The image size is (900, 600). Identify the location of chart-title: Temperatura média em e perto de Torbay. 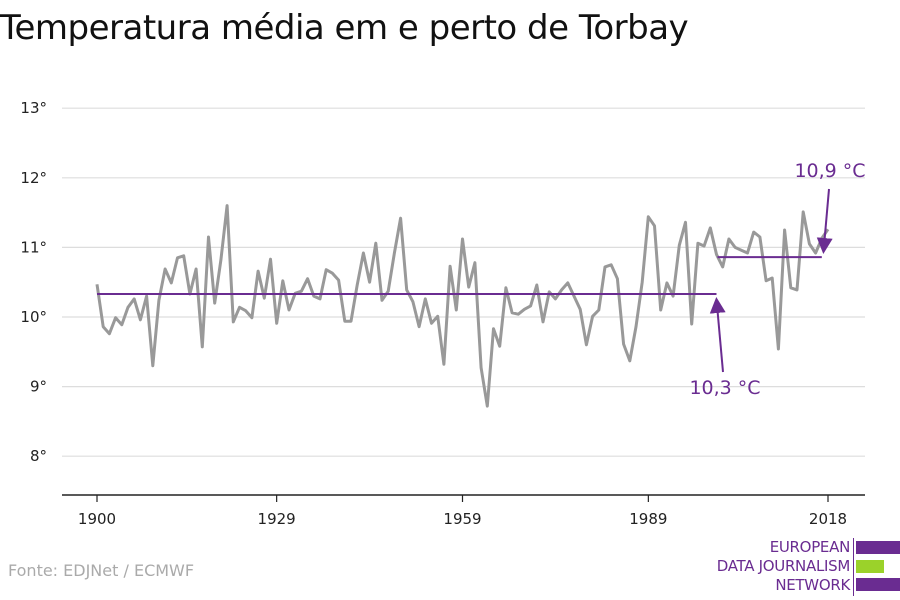
(344, 28).